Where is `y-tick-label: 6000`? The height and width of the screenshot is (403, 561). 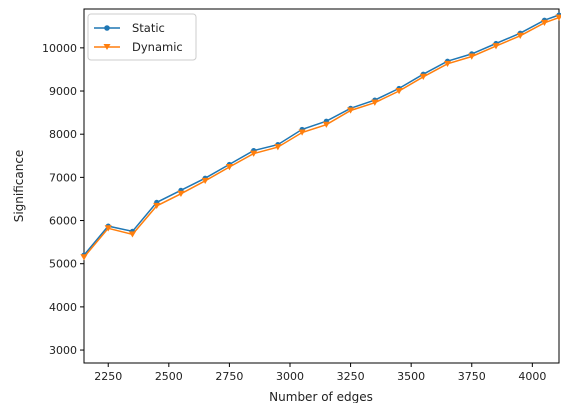 y-tick-label: 6000 is located at coordinates (63, 221).